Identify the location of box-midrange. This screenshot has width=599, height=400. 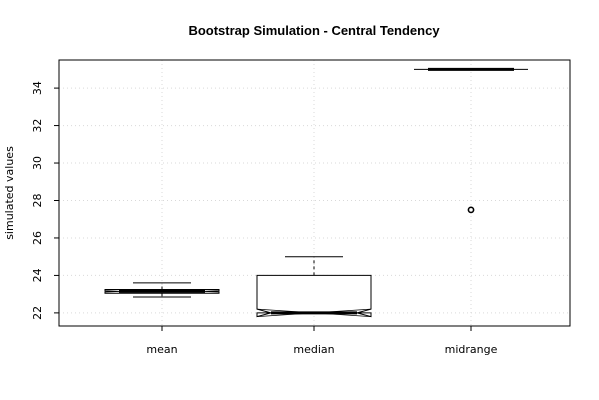
(471, 140).